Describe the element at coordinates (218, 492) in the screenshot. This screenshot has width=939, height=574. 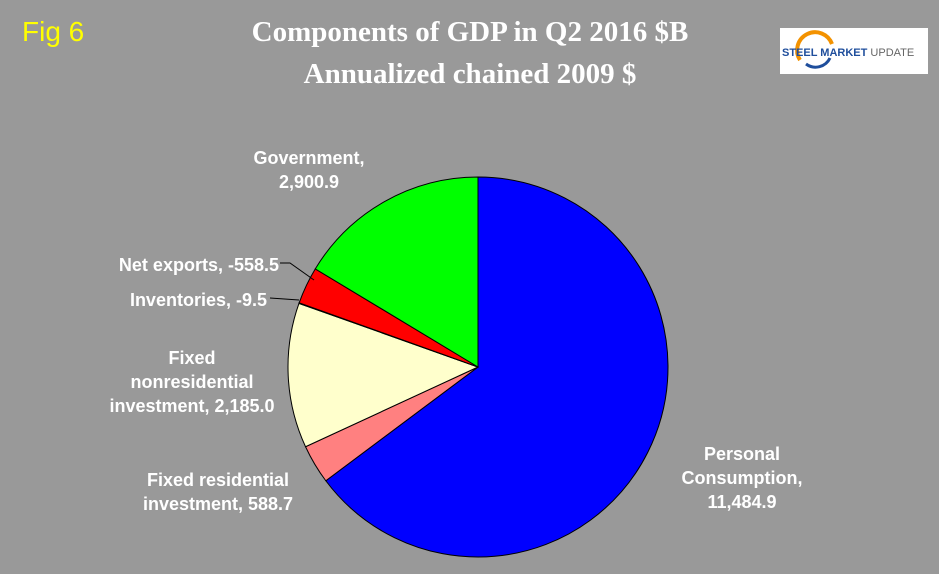
I see `data-label: Fixed residential investment, 588.7` at that location.